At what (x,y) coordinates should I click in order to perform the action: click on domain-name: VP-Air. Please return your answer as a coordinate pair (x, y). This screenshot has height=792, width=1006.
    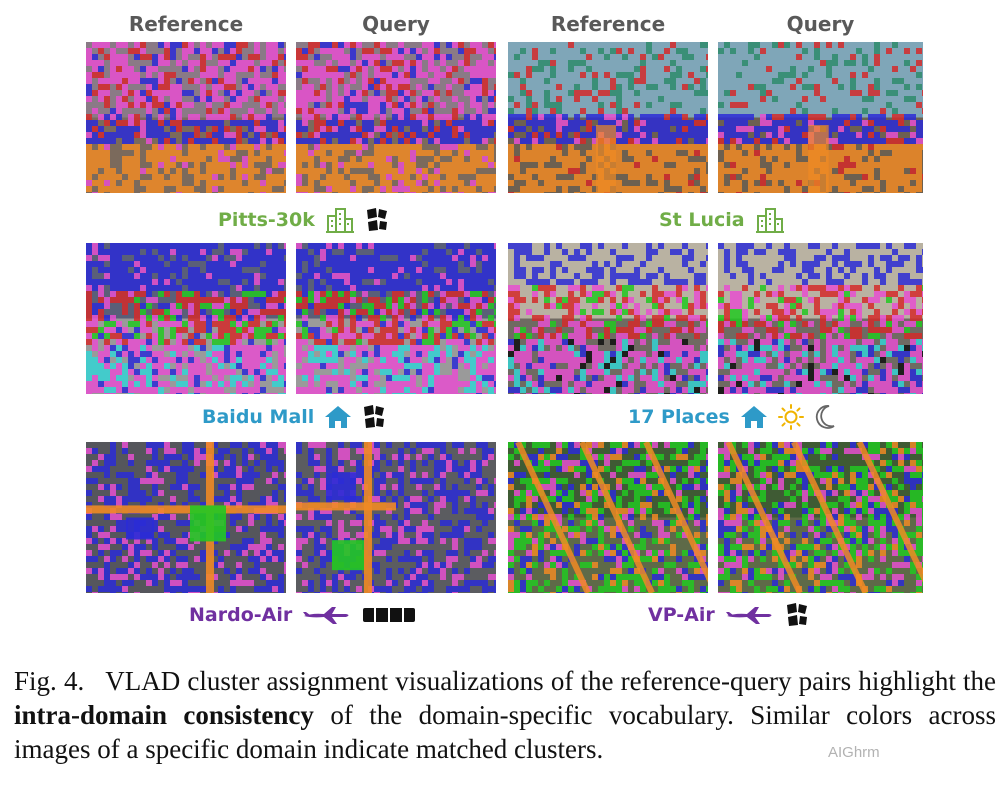
    Looking at the image, I should click on (681, 615).